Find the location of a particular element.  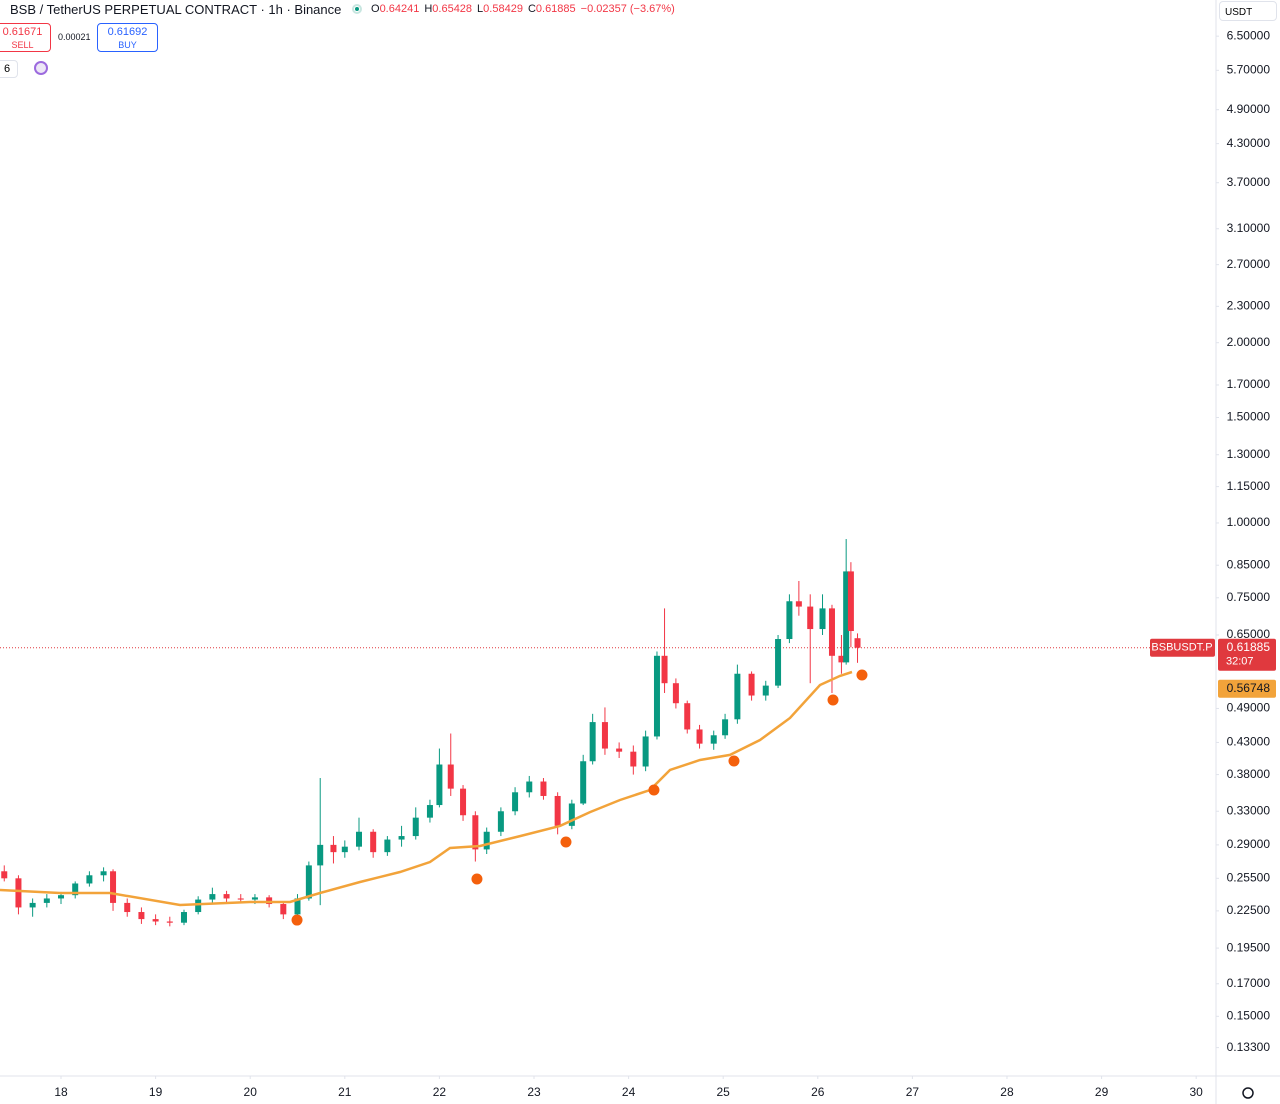

buy-price: 0.61692 is located at coordinates (127, 32).